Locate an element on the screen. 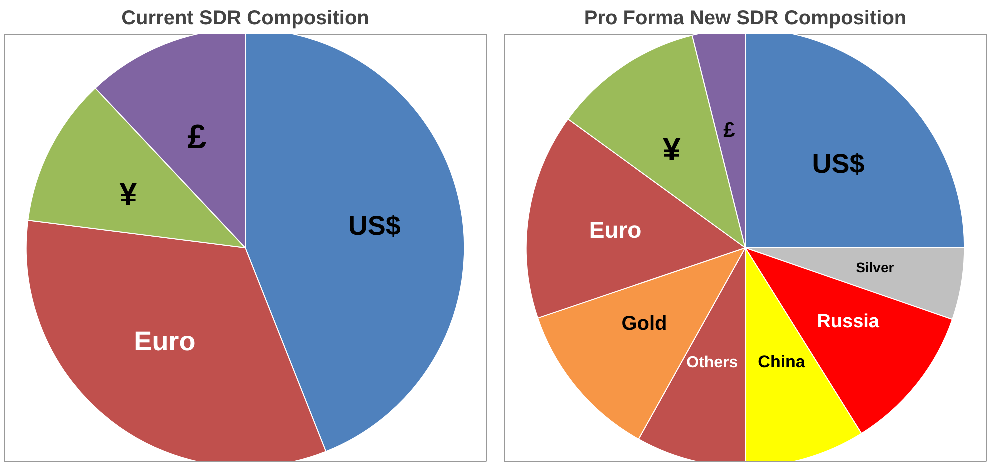  slice-label: China is located at coordinates (782, 362).